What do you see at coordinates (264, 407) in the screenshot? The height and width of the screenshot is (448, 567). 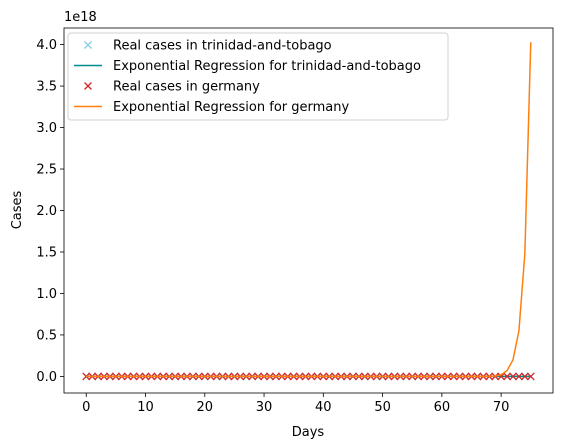 I see `x-tick-label-3: 30` at bounding box center [264, 407].